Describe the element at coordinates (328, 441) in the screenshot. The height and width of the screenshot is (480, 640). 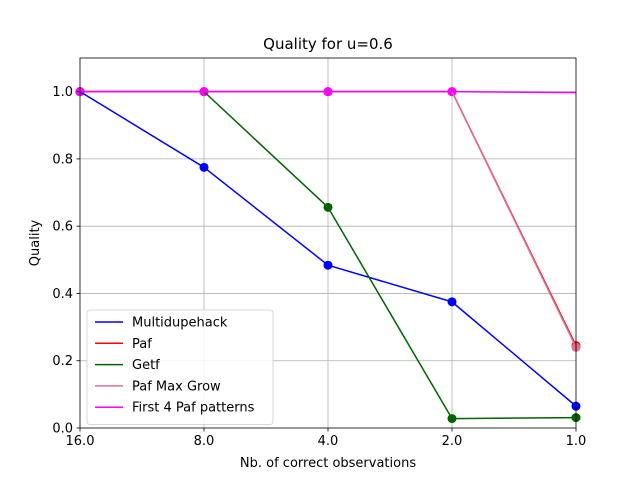
I see `x-tick-label: 4.0` at that location.